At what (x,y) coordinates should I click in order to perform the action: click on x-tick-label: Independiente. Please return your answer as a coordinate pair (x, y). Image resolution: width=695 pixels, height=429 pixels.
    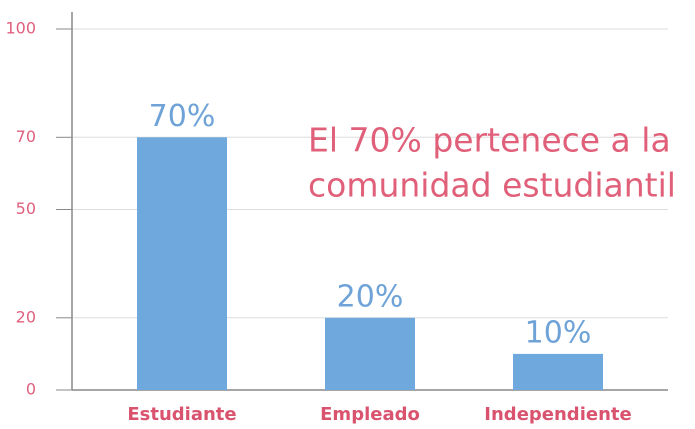
    Looking at the image, I should click on (557, 414).